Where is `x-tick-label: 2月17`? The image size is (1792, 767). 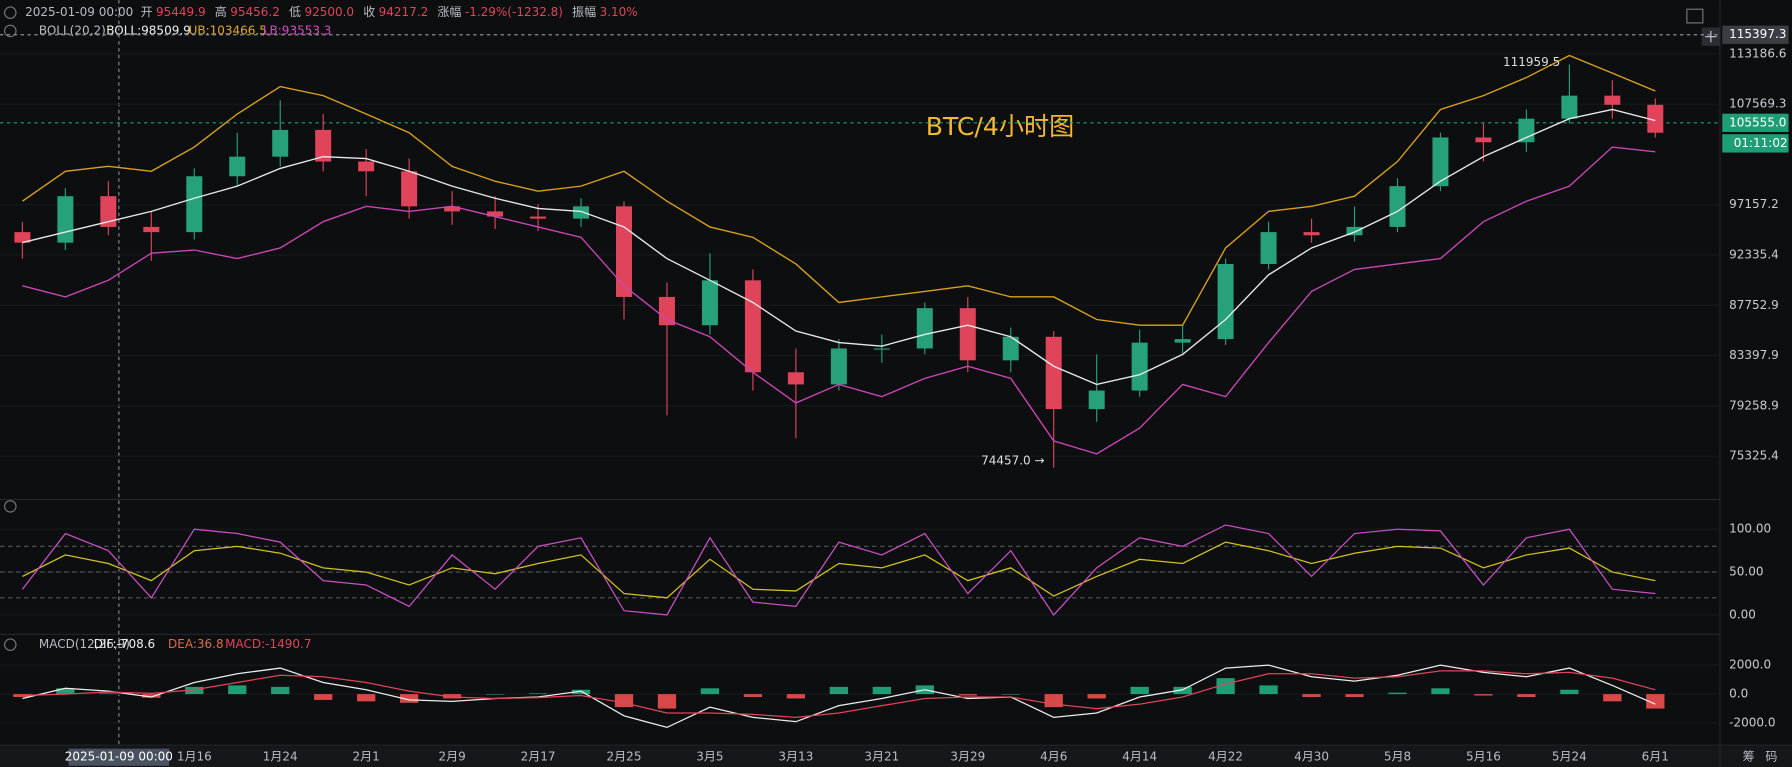
x-tick-label: 2月17 is located at coordinates (538, 757).